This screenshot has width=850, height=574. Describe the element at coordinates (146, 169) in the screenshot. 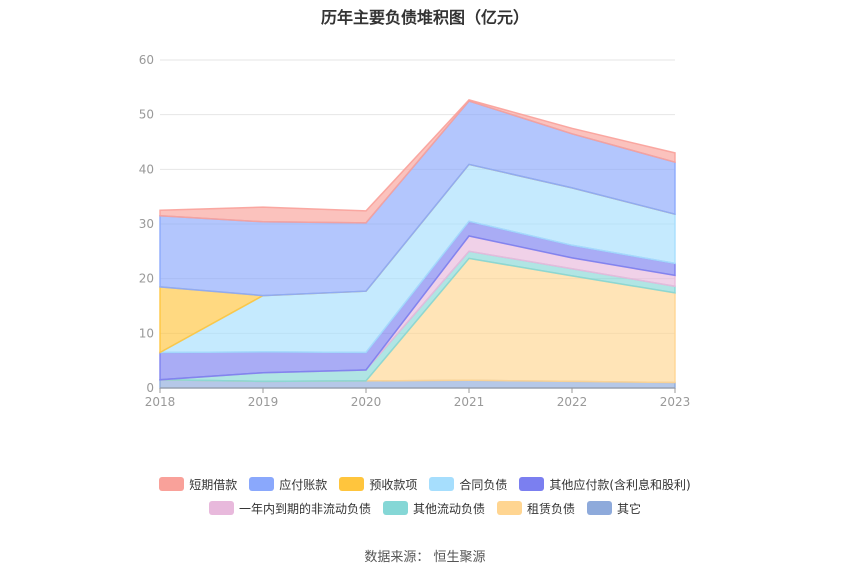

I see `y-tick-label: 40` at that location.